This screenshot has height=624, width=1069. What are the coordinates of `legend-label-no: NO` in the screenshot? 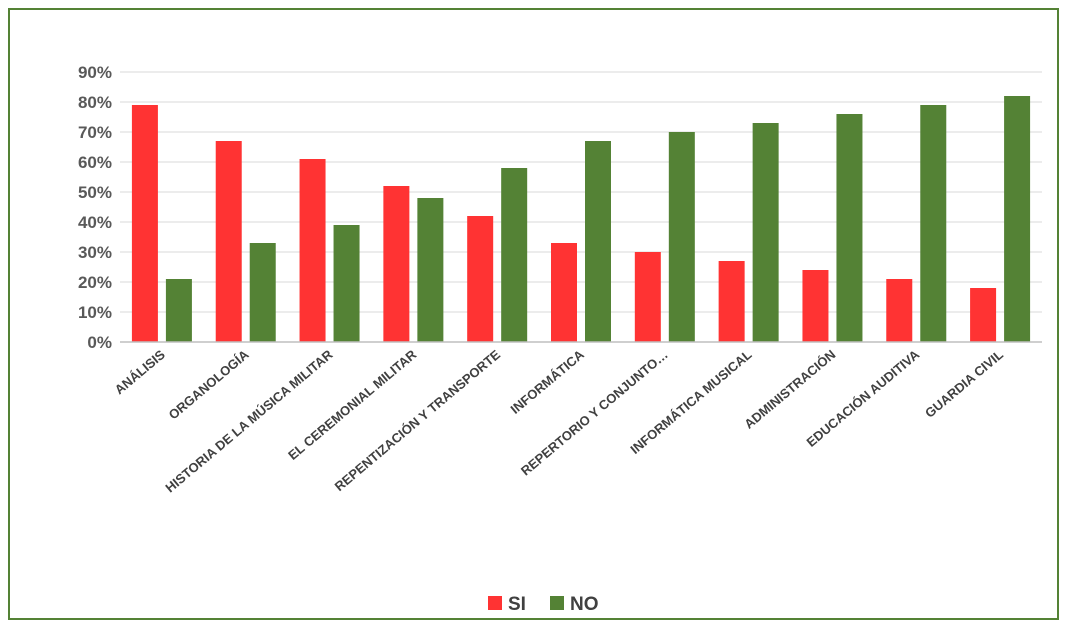 It's located at (584, 604).